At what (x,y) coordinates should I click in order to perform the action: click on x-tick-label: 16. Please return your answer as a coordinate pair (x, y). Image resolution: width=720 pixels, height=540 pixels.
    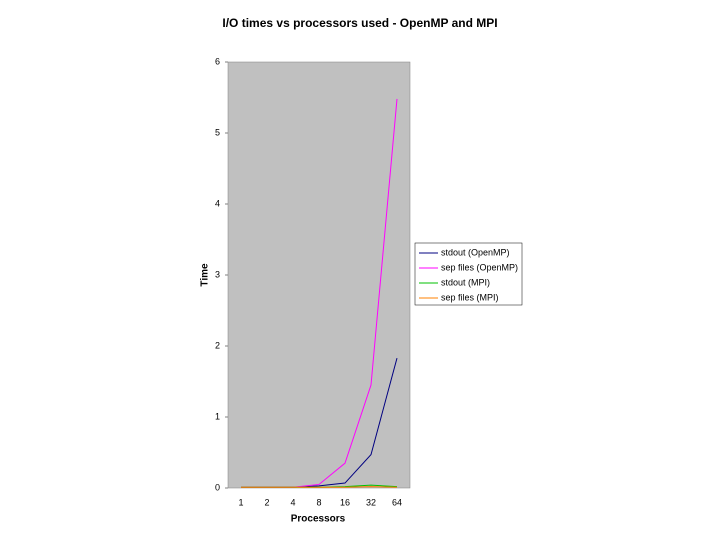
    Looking at the image, I should click on (345, 502).